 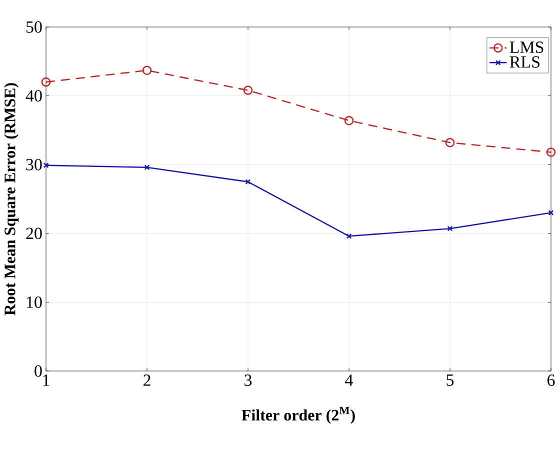 I want to click on x-tick-label: 5, so click(x=450, y=380).